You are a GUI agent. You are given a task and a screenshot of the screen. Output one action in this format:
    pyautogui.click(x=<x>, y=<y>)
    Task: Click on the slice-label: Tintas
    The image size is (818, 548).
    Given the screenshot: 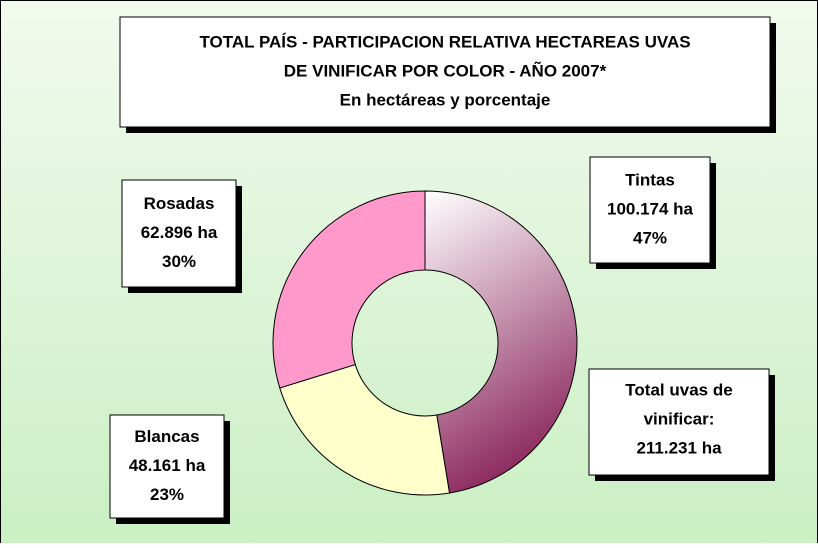 What is the action you would take?
    pyautogui.click(x=650, y=179)
    